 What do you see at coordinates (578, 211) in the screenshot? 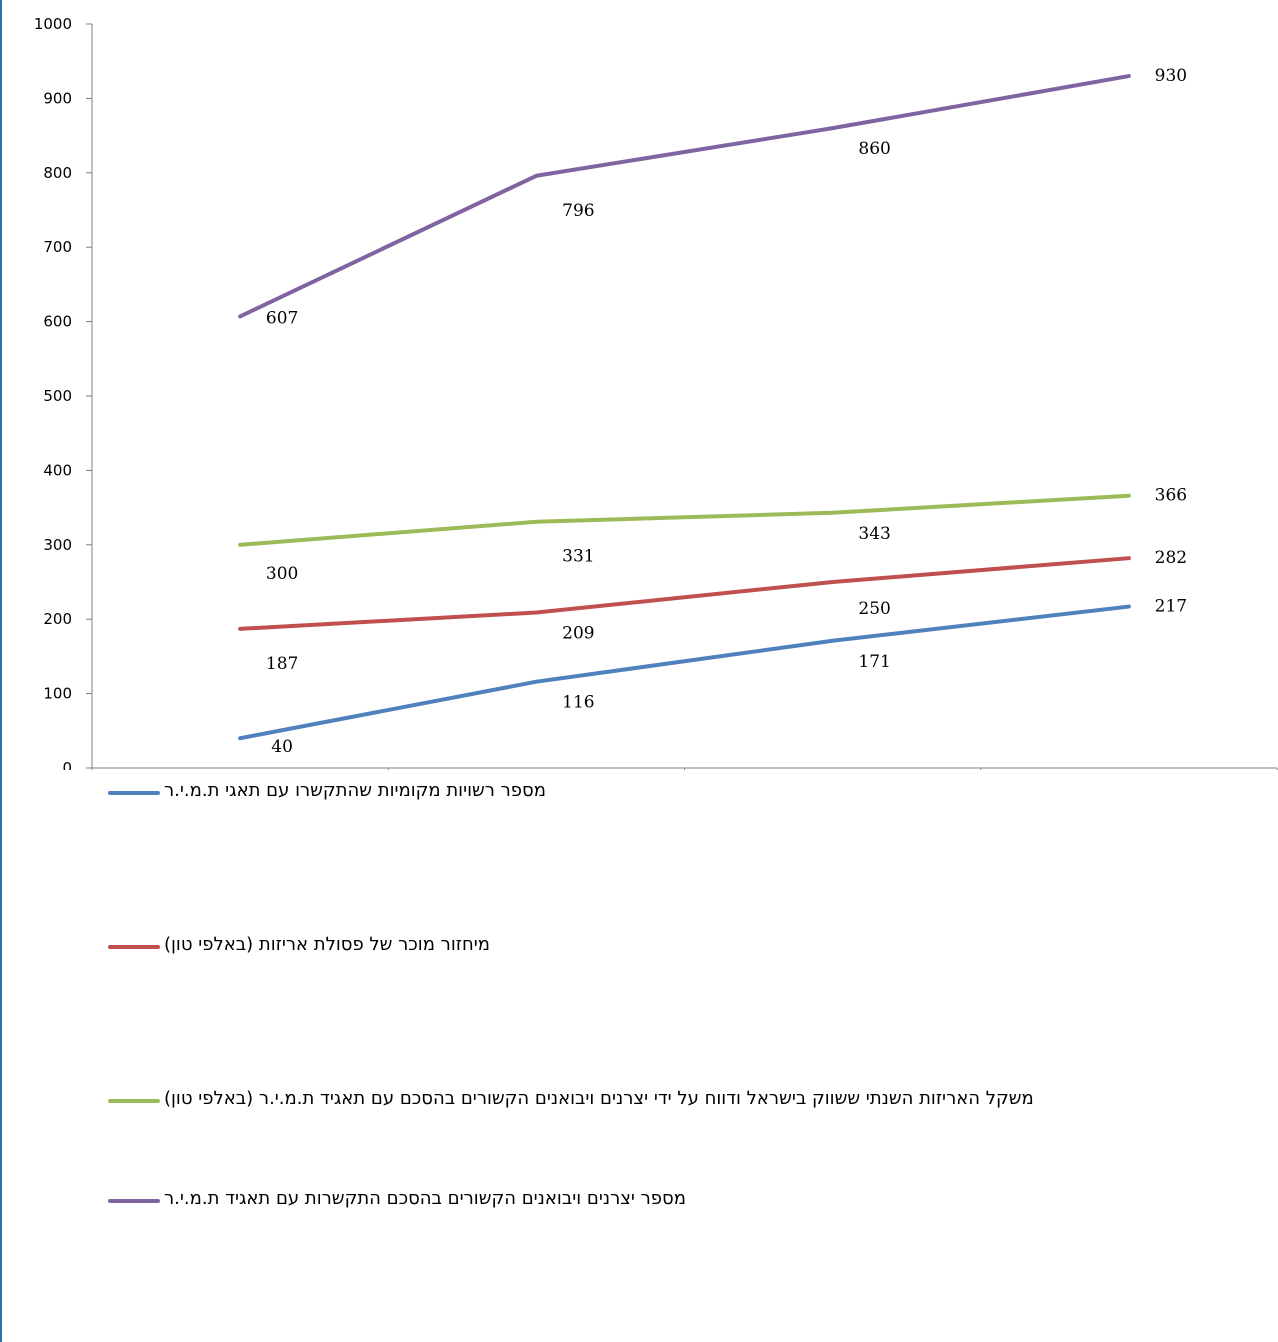
I see `data-label-3-2013: 796` at bounding box center [578, 211].